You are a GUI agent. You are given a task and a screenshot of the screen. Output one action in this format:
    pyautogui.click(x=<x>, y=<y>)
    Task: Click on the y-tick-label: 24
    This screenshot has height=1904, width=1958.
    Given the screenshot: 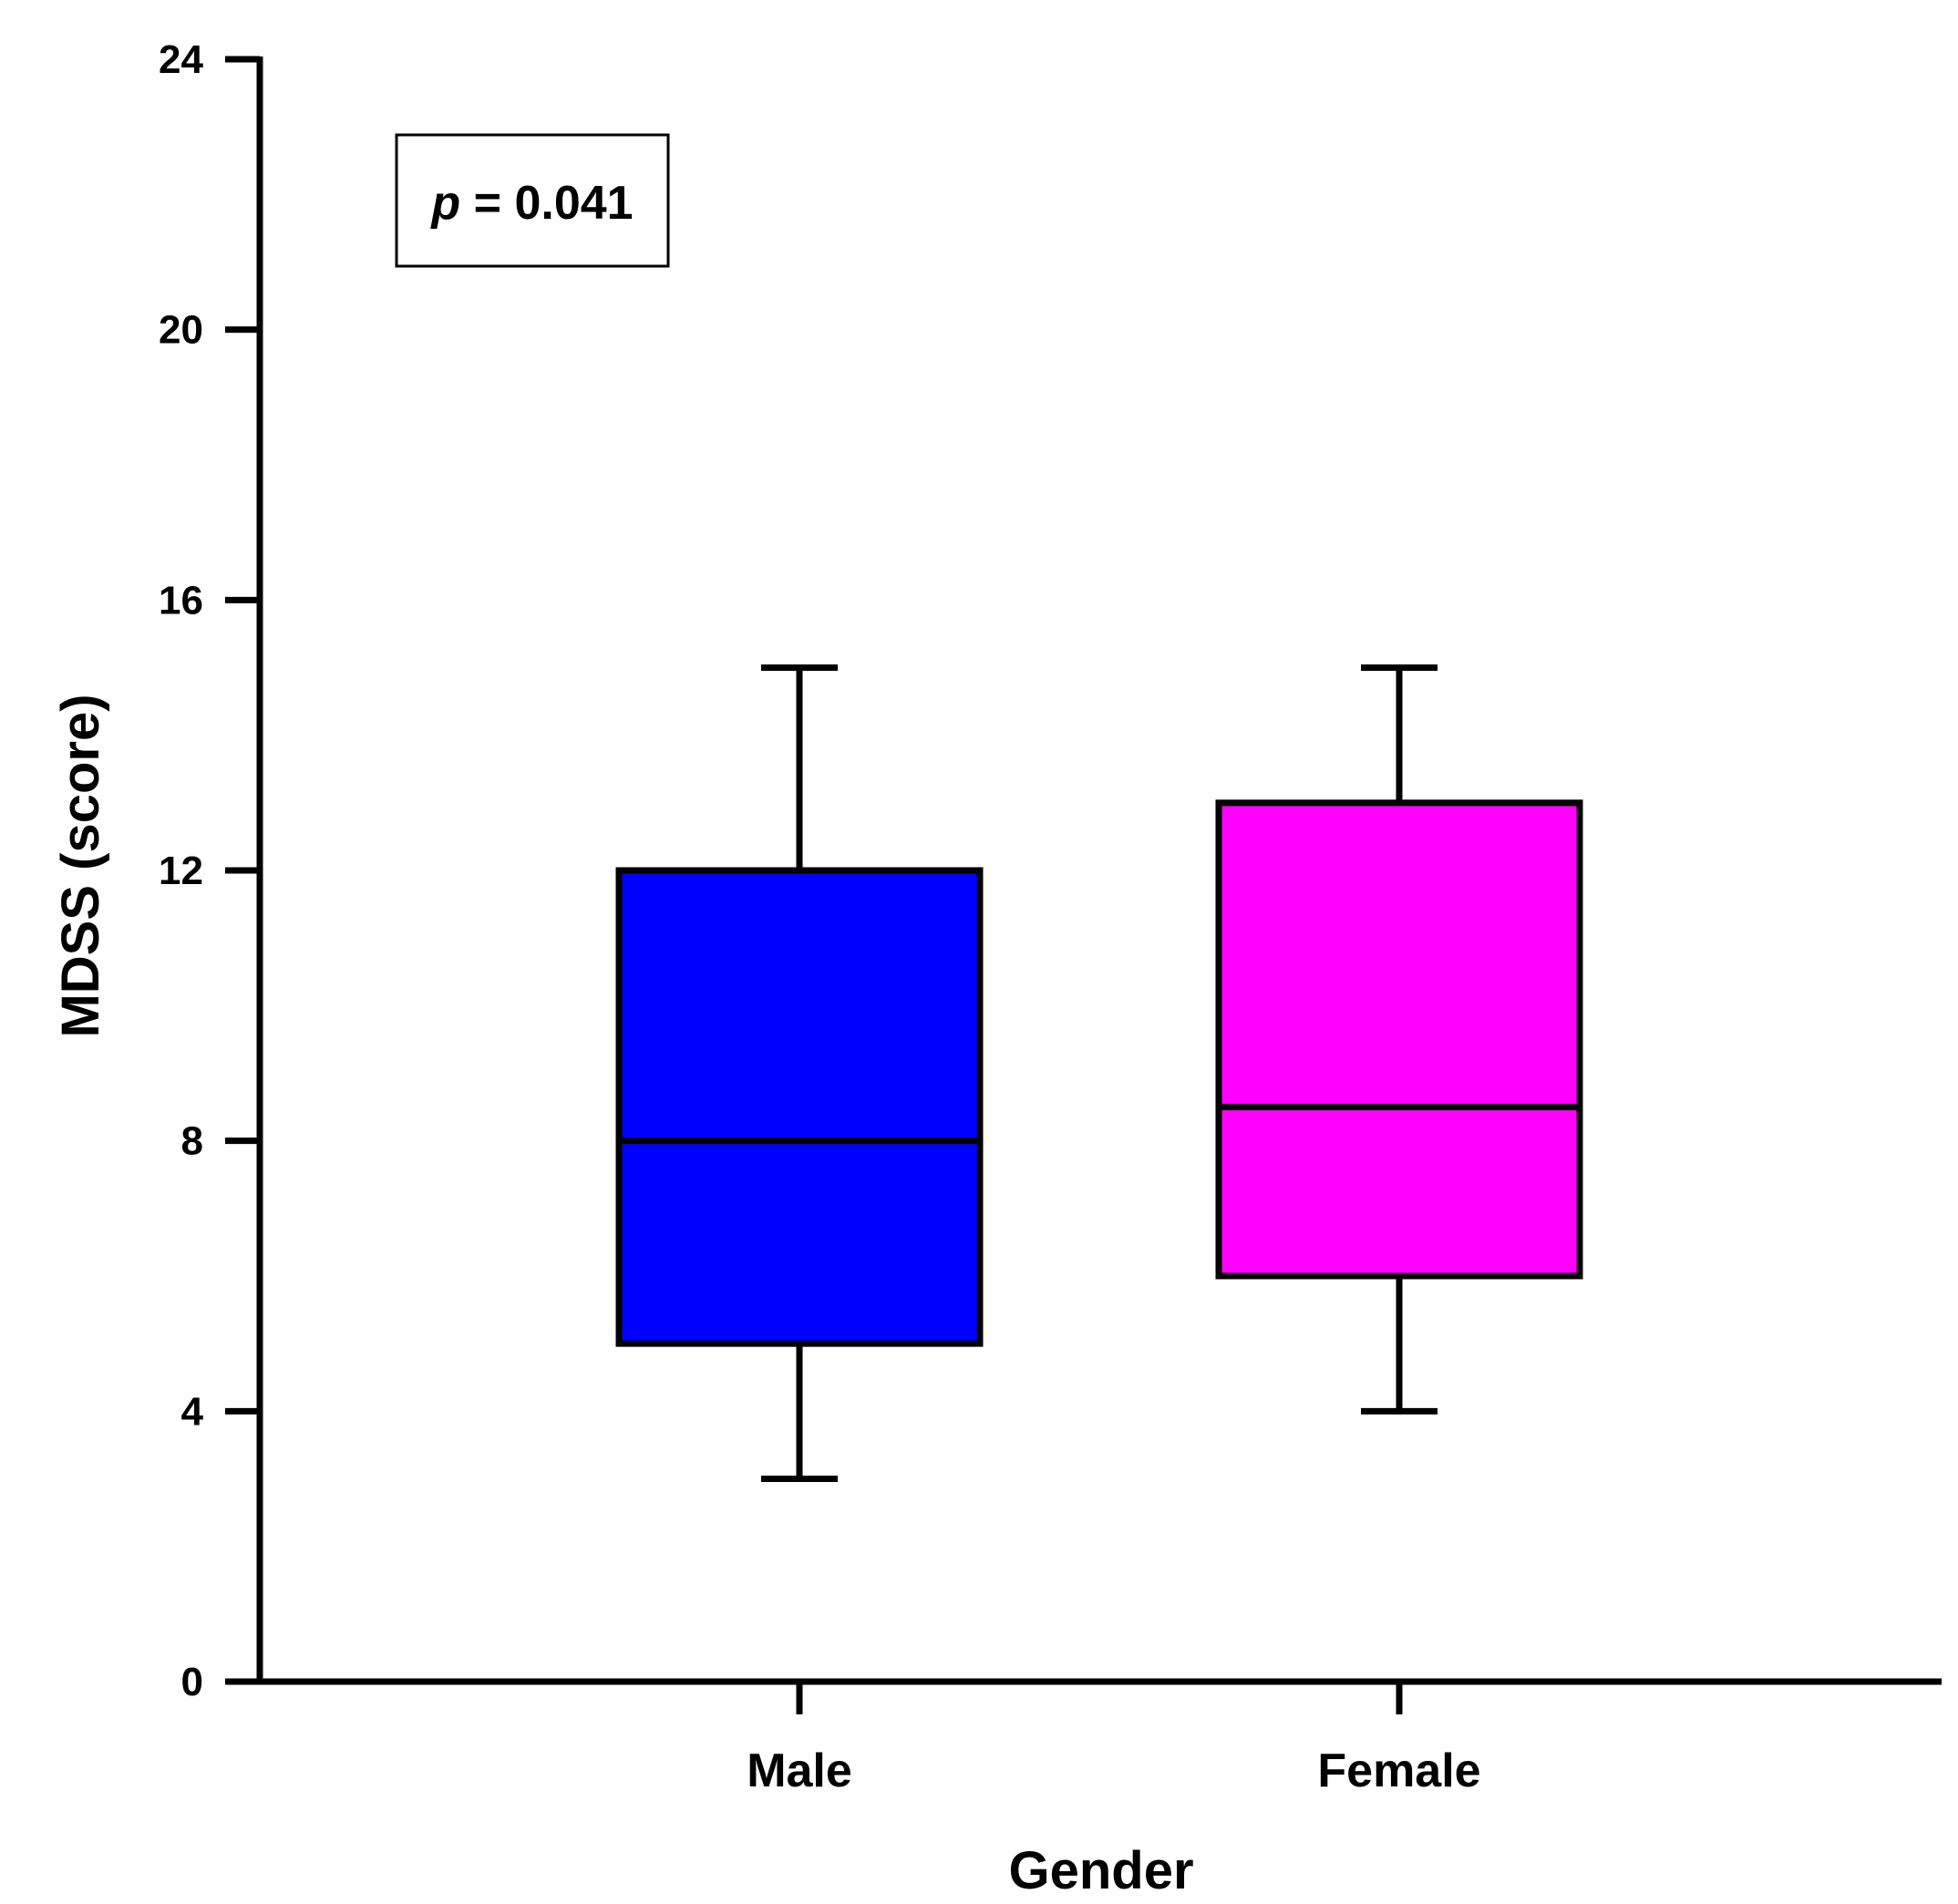 What is the action you would take?
    pyautogui.click(x=181, y=59)
    